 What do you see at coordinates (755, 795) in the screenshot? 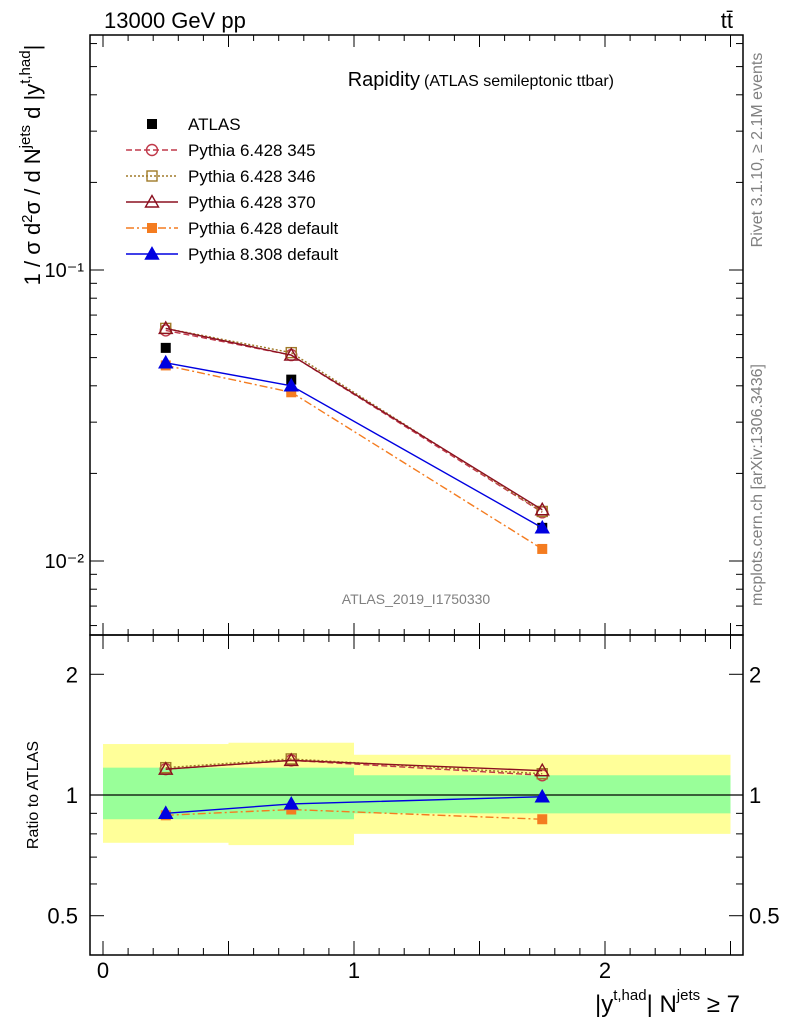
I see `ratio-y-tick-label-right: 1` at bounding box center [755, 795].